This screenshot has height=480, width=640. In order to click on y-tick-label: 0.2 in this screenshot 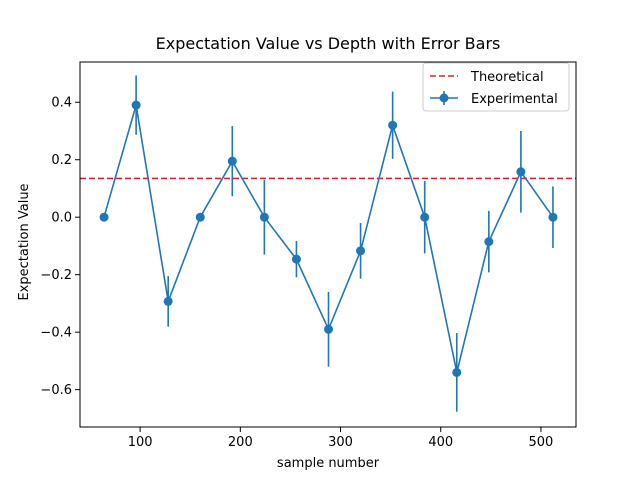, I will do `click(61, 160)`.